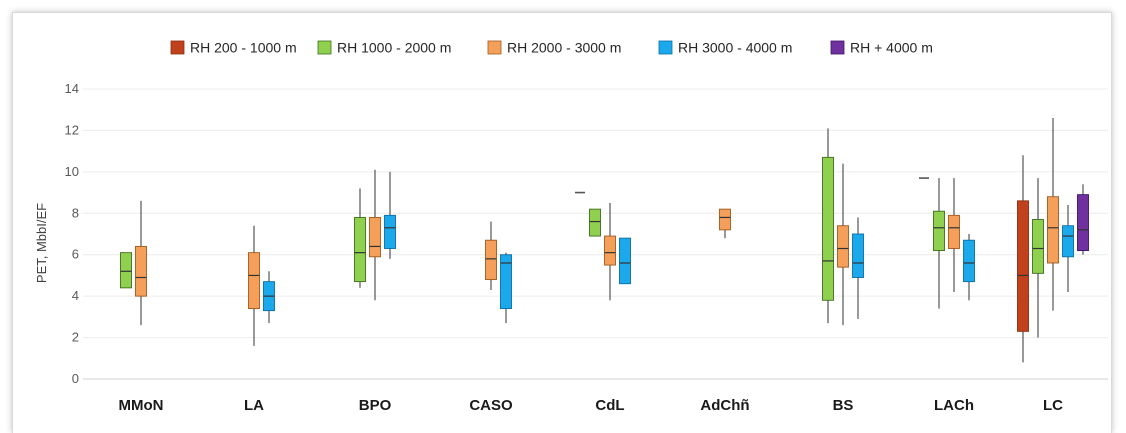  What do you see at coordinates (954, 405) in the screenshot?
I see `x-category-label-lach: LACh` at bounding box center [954, 405].